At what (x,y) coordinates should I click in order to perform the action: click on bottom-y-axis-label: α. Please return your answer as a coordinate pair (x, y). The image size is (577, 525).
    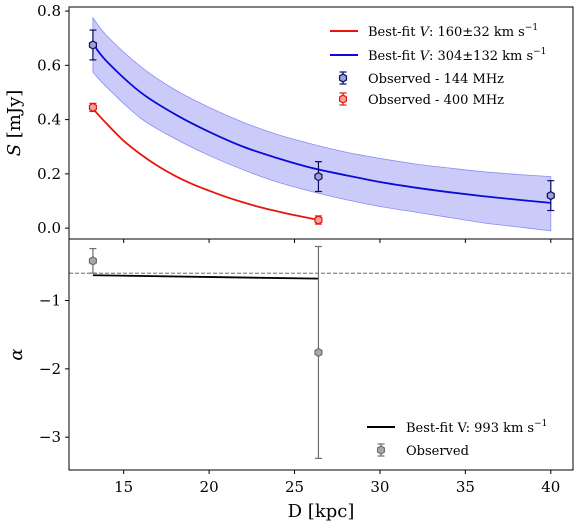
    Looking at the image, I should click on (16, 354).